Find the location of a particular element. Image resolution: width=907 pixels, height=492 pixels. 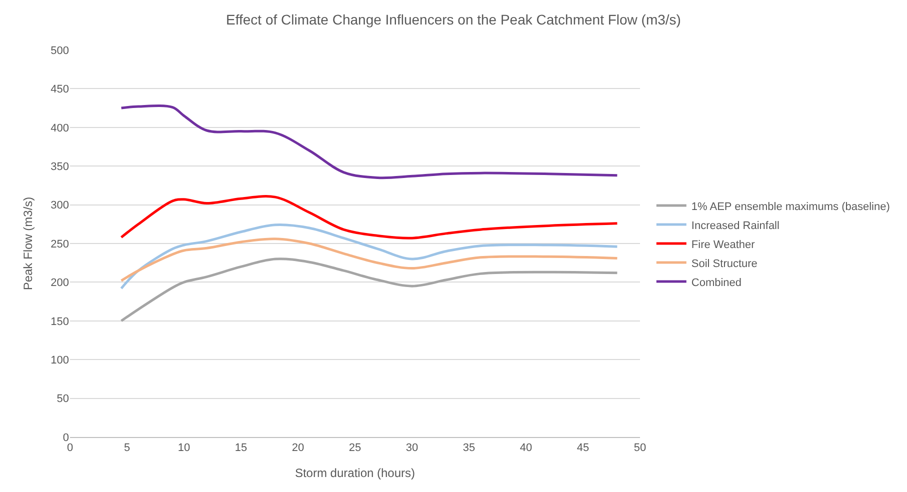

x-tick-label: 20 is located at coordinates (298, 448).